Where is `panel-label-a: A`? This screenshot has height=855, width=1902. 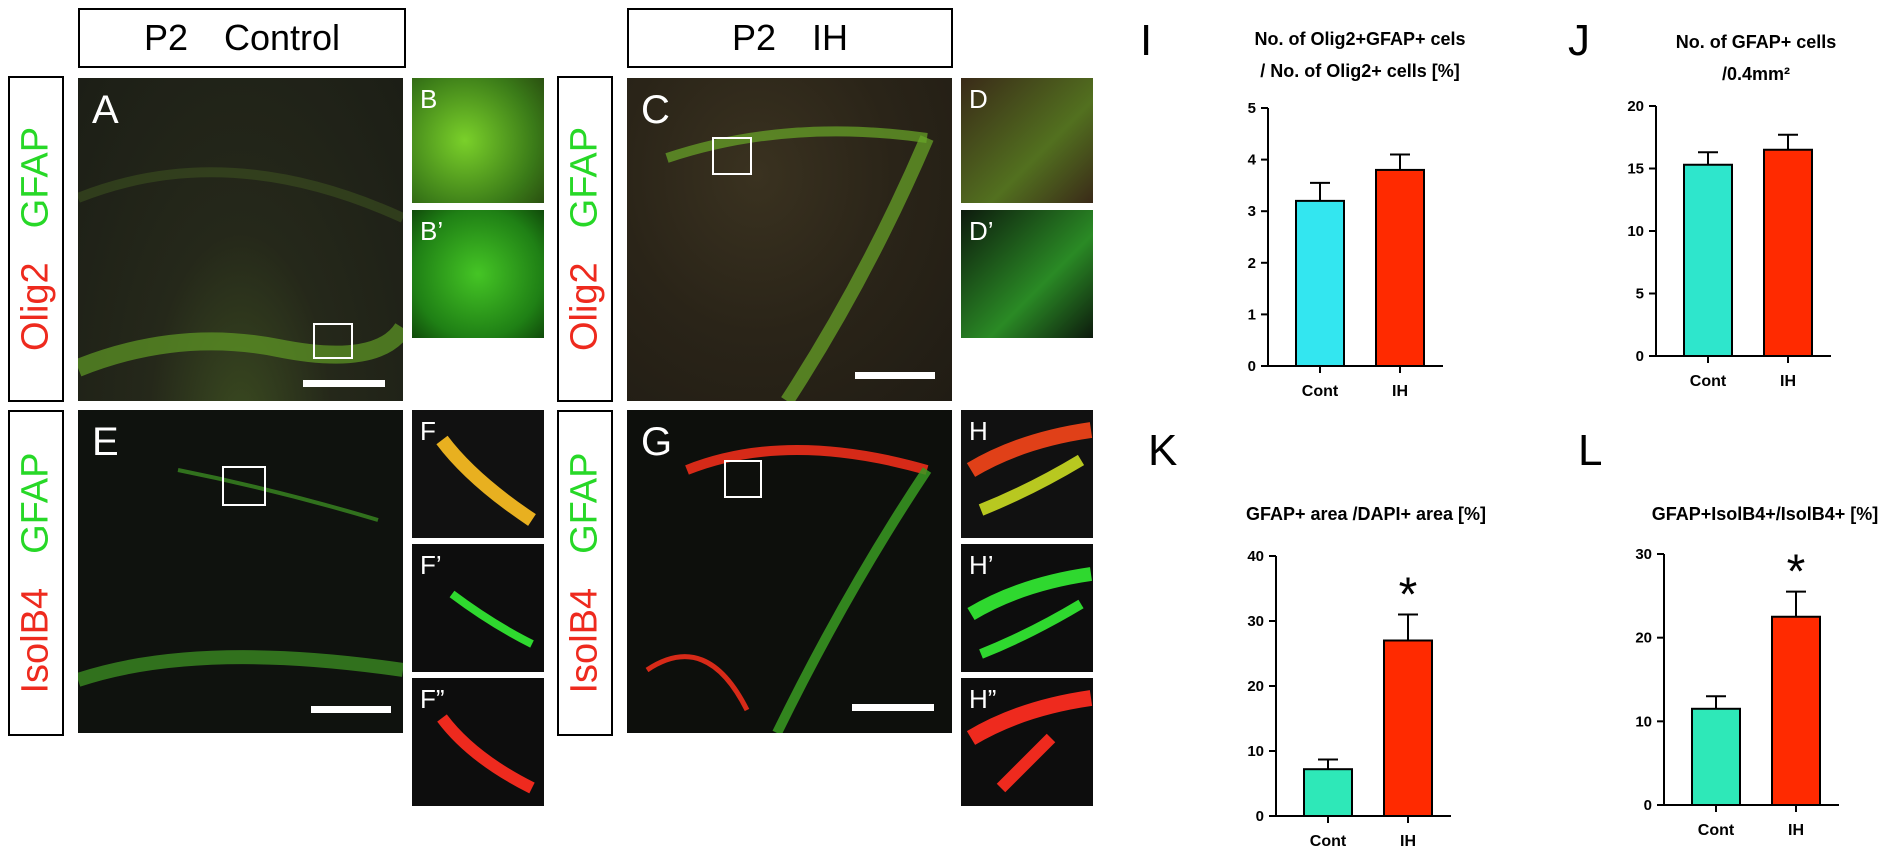
panel-label-a: A is located at coordinates (105, 110).